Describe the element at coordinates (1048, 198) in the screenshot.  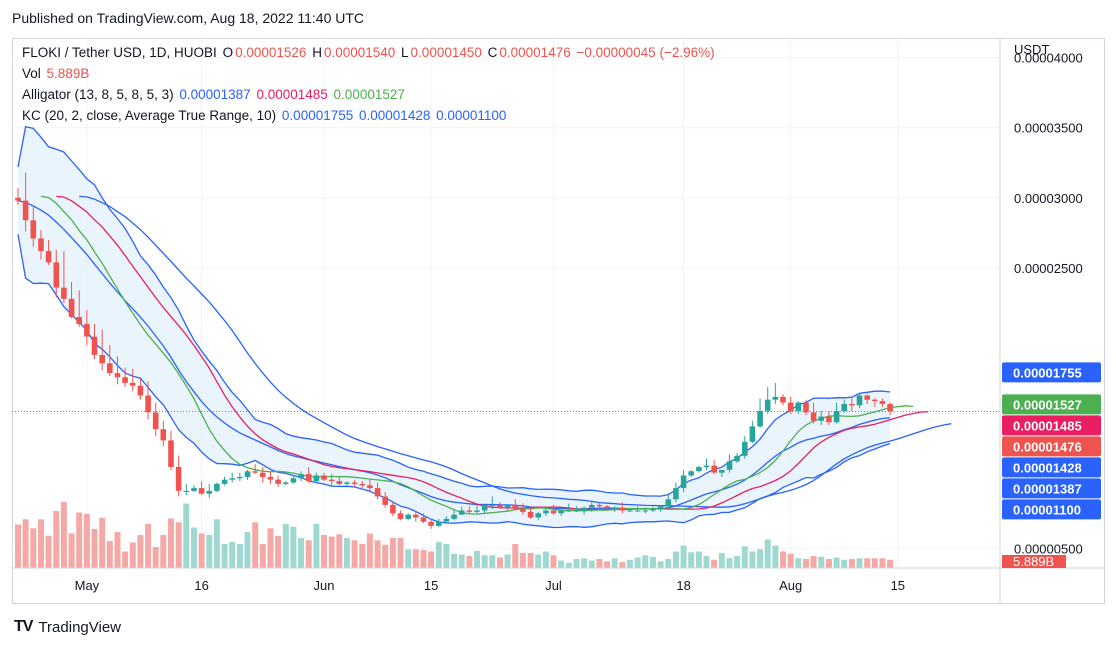
I see `price-tick-label: 0.00003000` at that location.